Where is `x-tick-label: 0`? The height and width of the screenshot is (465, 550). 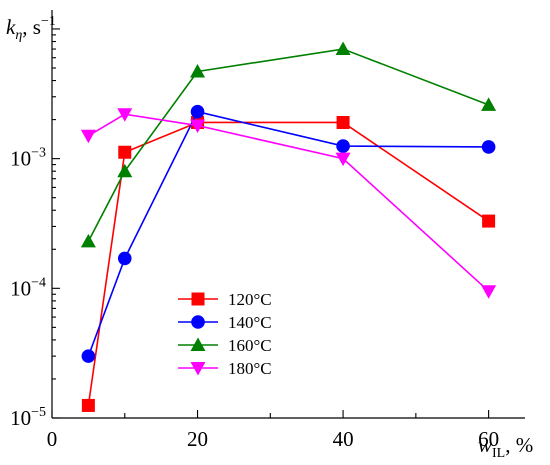
x-tick-label: 0 is located at coordinates (52, 439).